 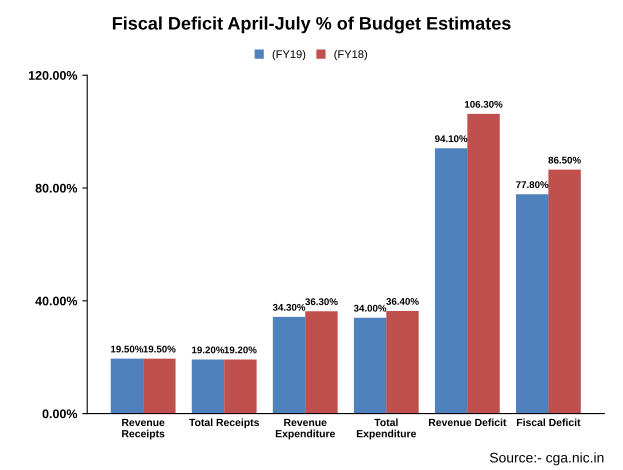 I want to click on y-tick-label: 40.00%, so click(x=56, y=301).